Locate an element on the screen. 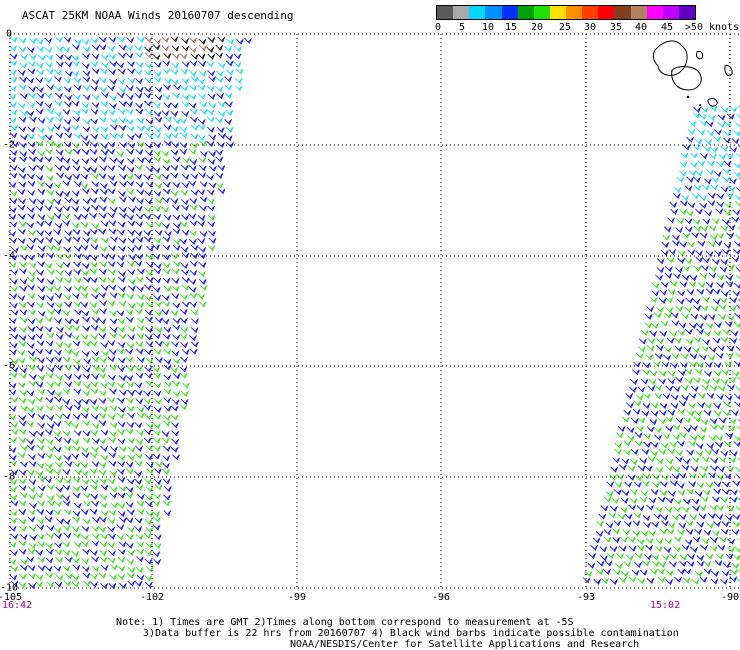 The image size is (740, 650). latitude-tick-label: -4 is located at coordinates (9, 256).